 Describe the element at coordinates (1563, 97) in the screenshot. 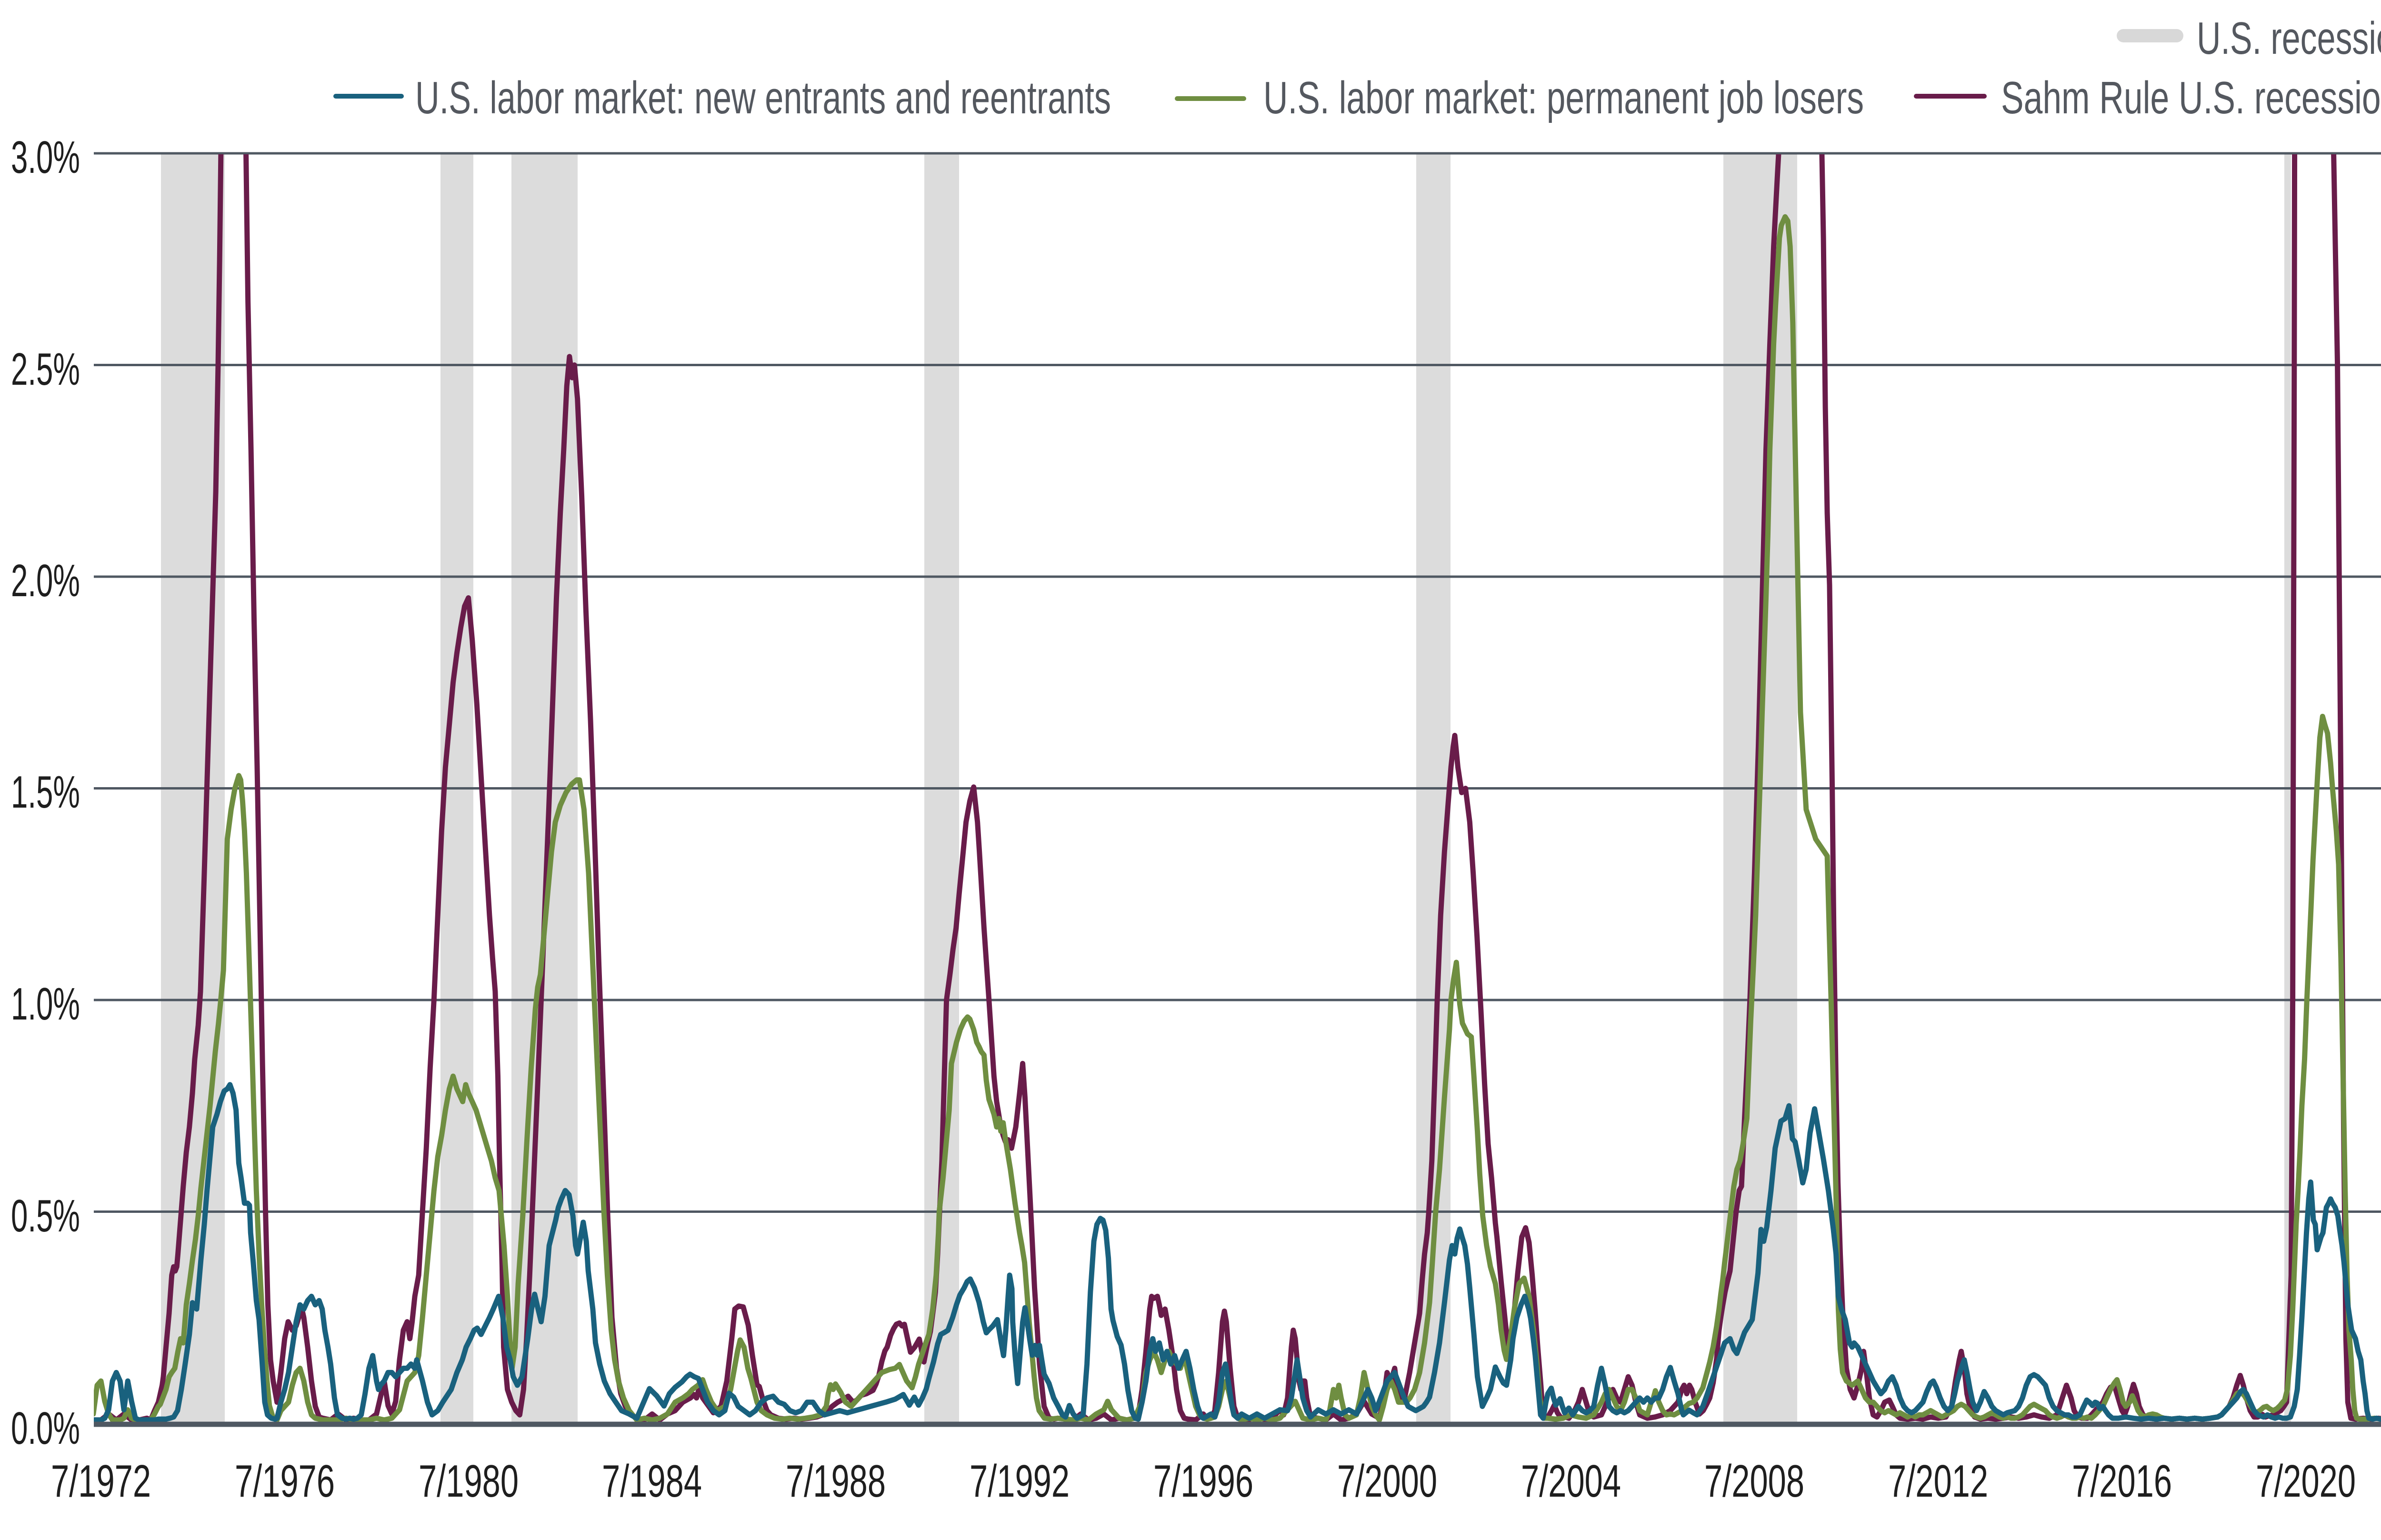

I see `svg-text:U.S. labor market: permanent j: U.S. labor market: permanent job losers` at that location.